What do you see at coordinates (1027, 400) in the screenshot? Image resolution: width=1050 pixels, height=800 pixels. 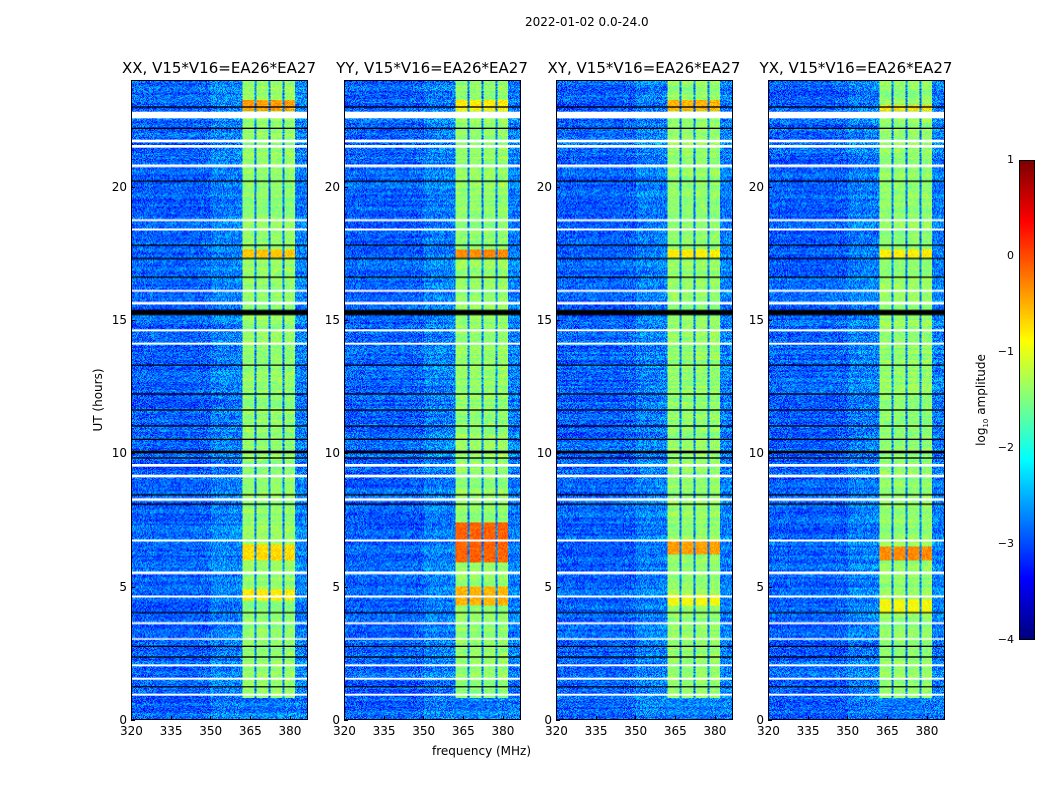 I see `colorbar` at bounding box center [1027, 400].